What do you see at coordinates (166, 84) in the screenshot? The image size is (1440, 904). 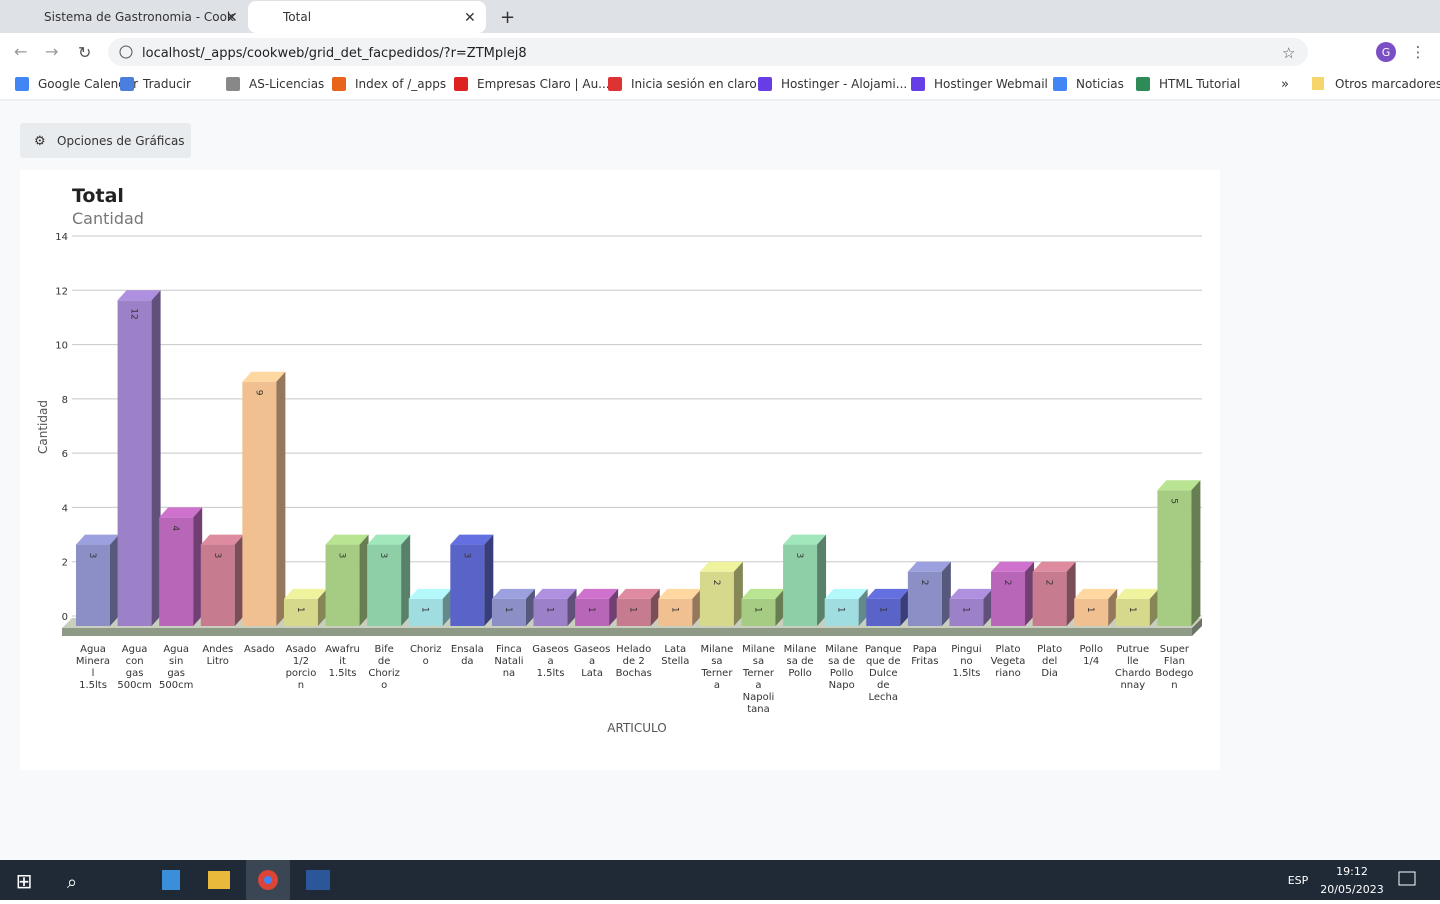 I see `bookmark: Traducir` at bounding box center [166, 84].